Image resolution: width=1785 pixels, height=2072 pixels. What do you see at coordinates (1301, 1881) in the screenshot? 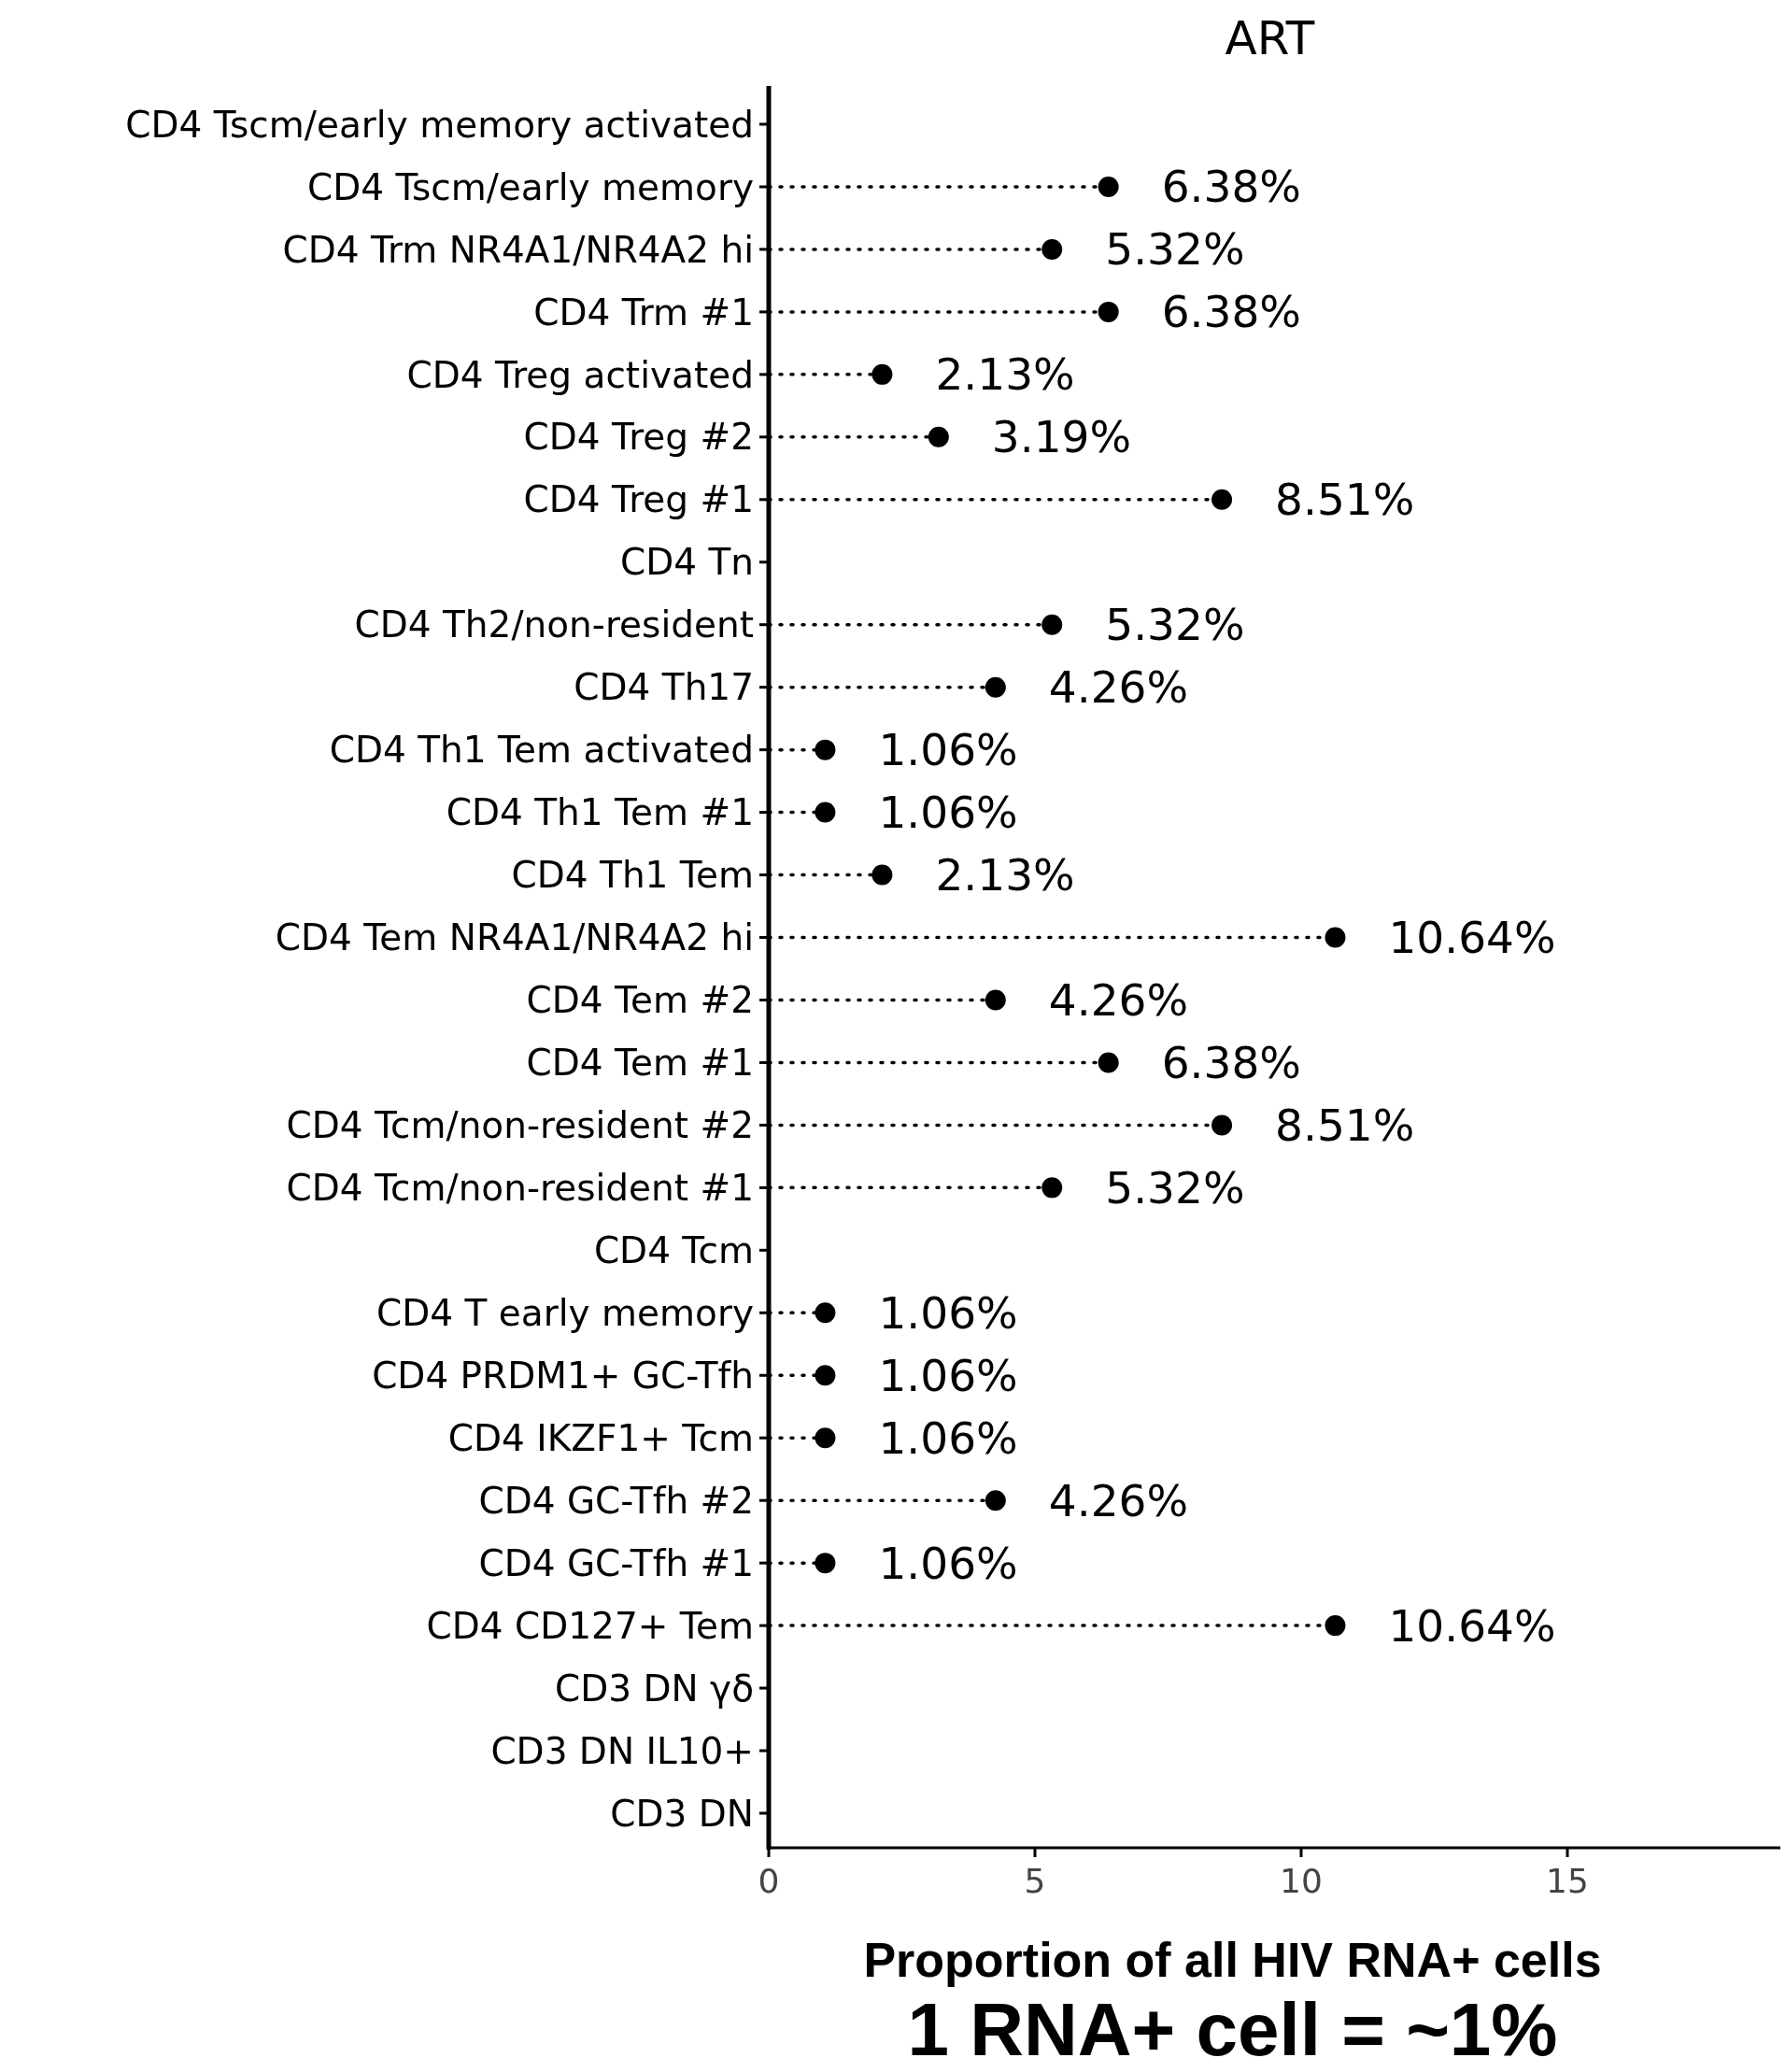
I see `x-tick-label: 10` at bounding box center [1301, 1881].